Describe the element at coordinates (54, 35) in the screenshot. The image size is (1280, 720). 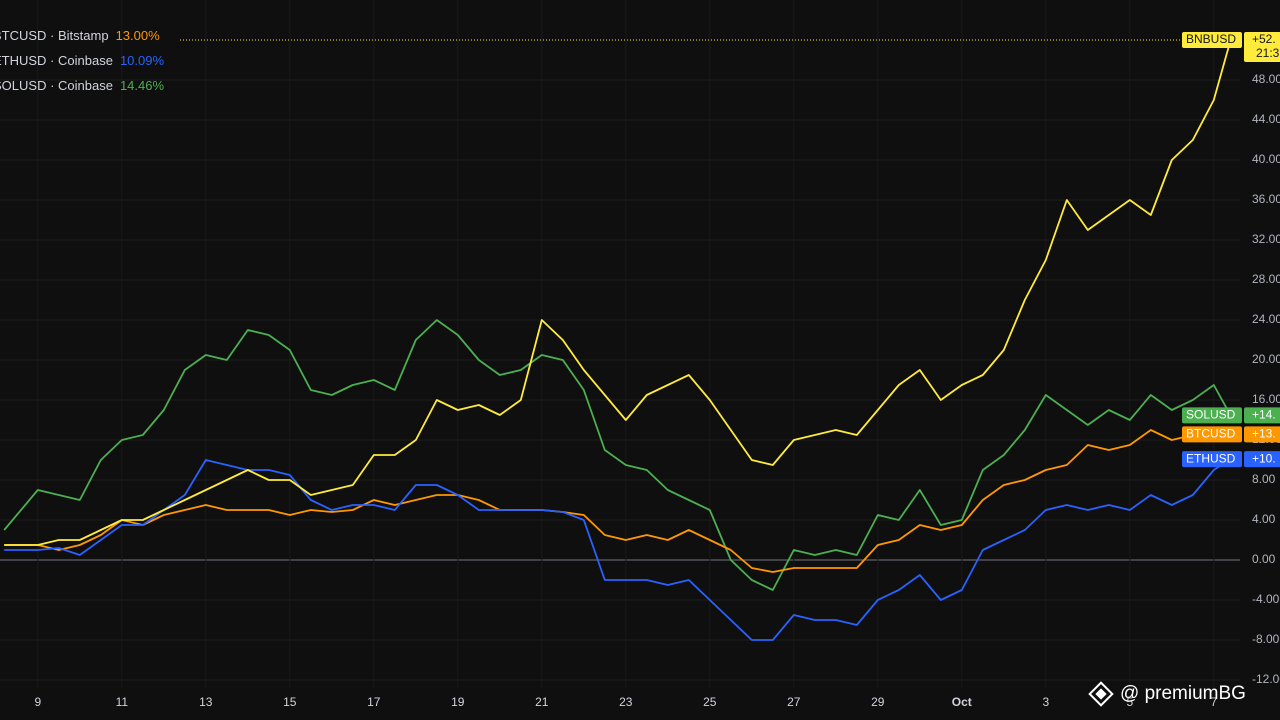
I see `legend-name: BTCUSD · Bitstamp` at that location.